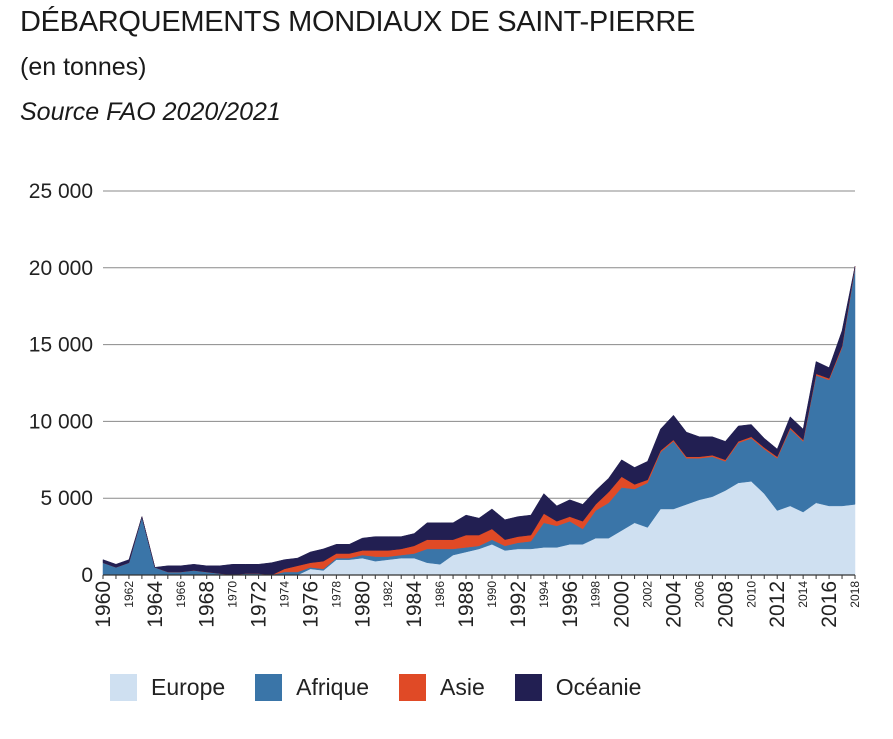 Image resolution: width=893 pixels, height=739 pixels. Describe the element at coordinates (188, 687) in the screenshot. I see `legend-label: Europe` at that location.